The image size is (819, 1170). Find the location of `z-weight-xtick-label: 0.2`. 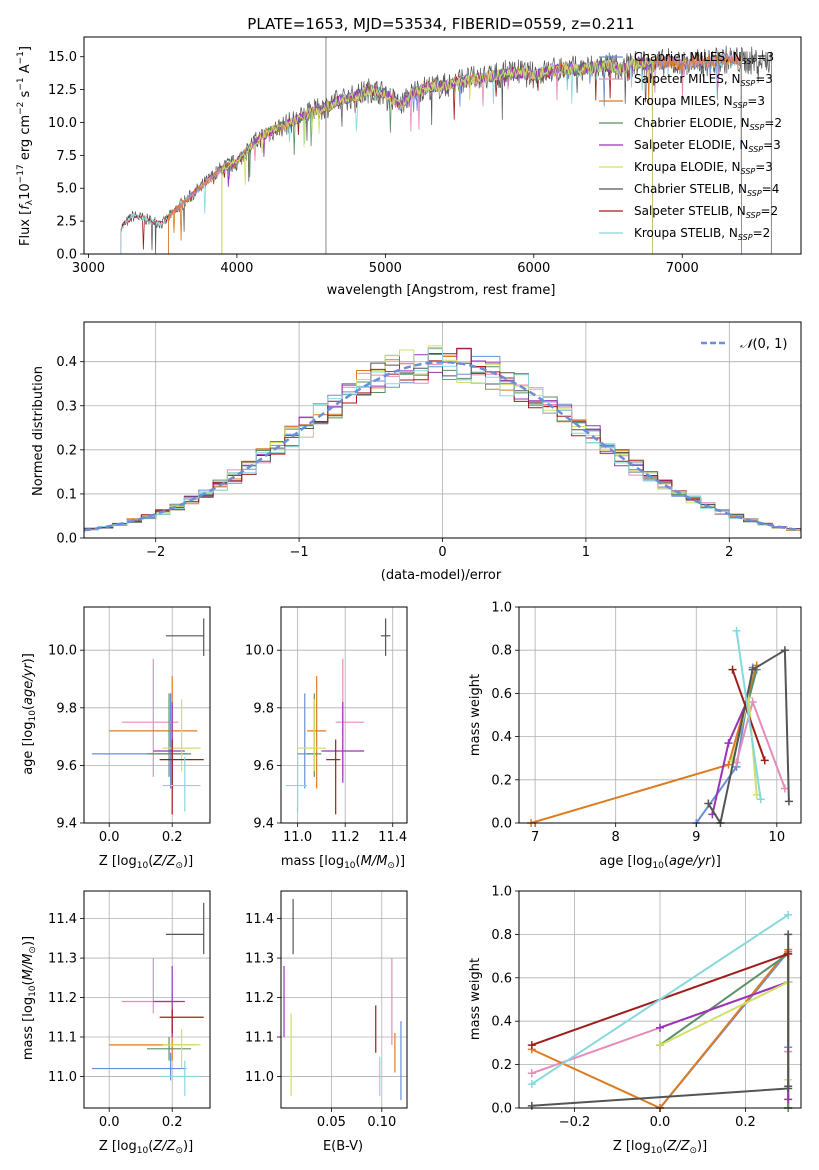

z-weight-xtick-label: 0.2 is located at coordinates (745, 1122).